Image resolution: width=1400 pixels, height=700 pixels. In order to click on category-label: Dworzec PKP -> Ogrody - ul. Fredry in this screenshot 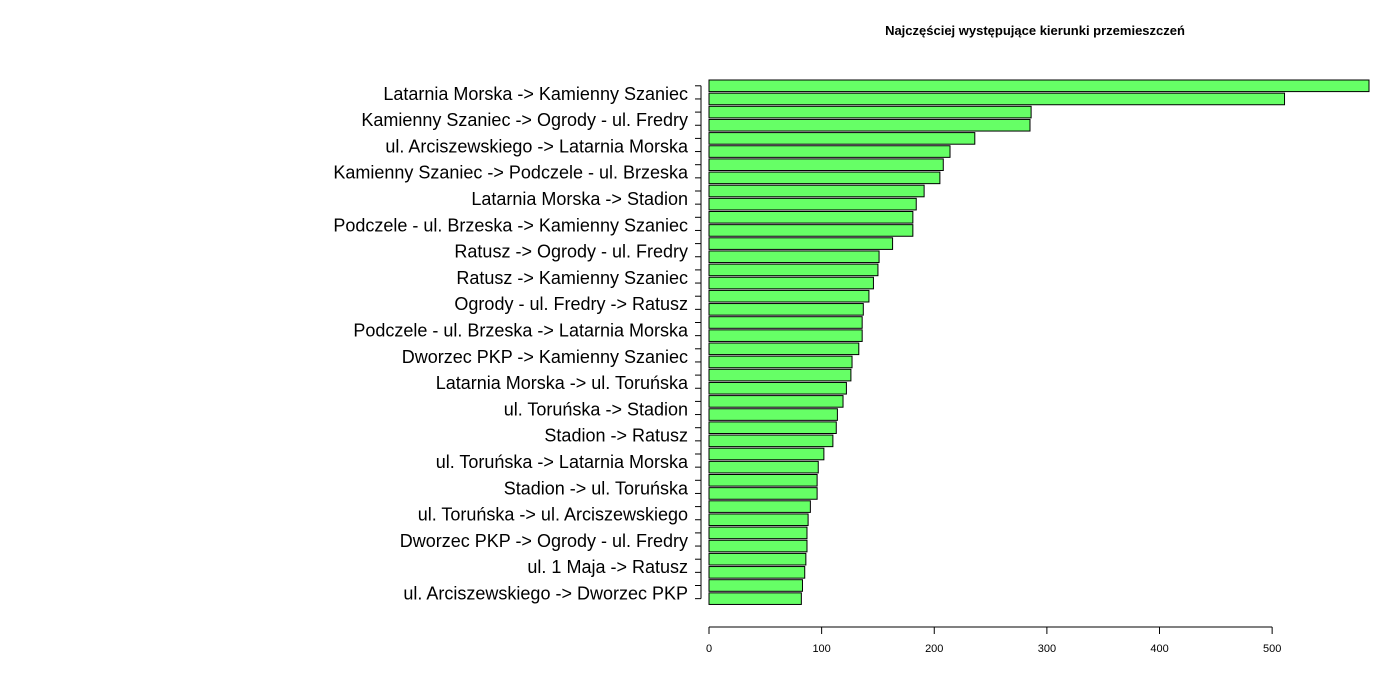, I will do `click(544, 541)`.